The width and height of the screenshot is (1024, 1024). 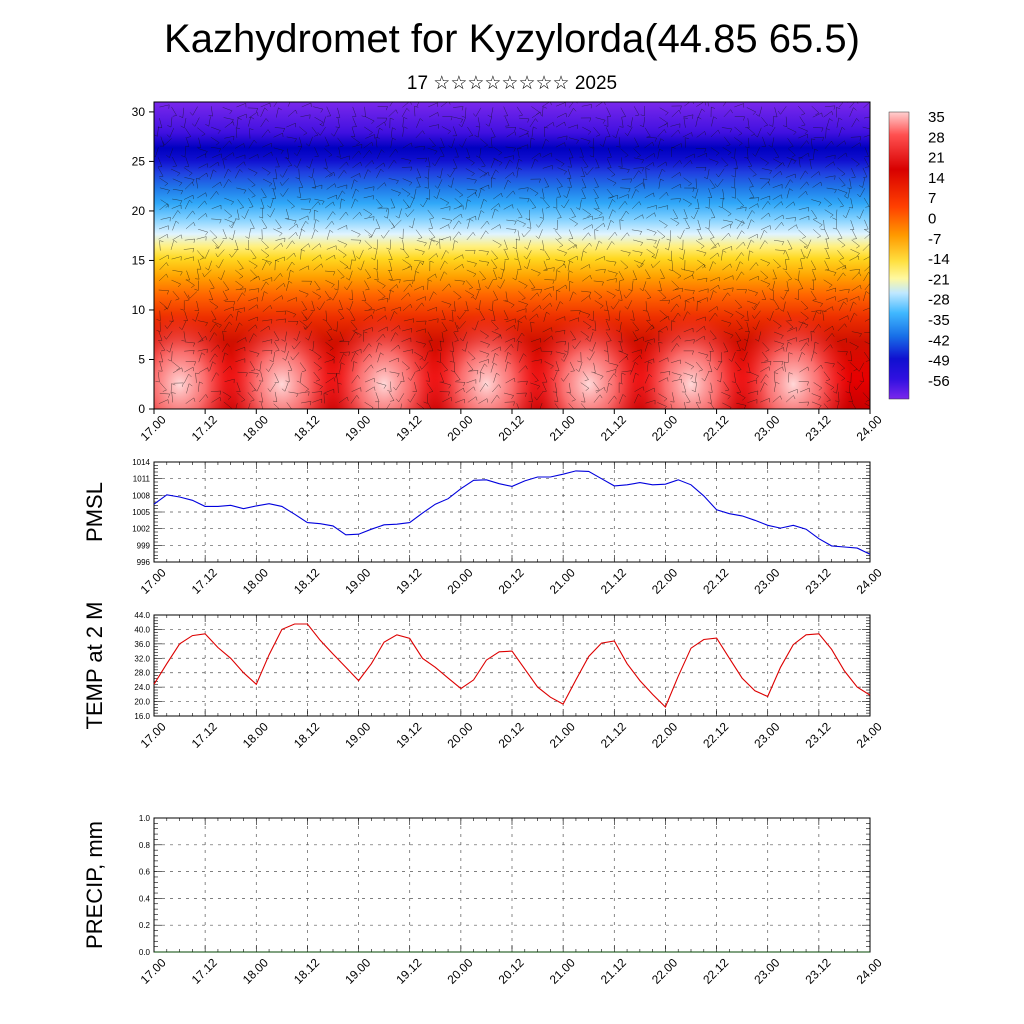 I want to click on chart-subtitle: 17 ☆☆☆☆☆☆☆☆ 2025, so click(x=512, y=83).